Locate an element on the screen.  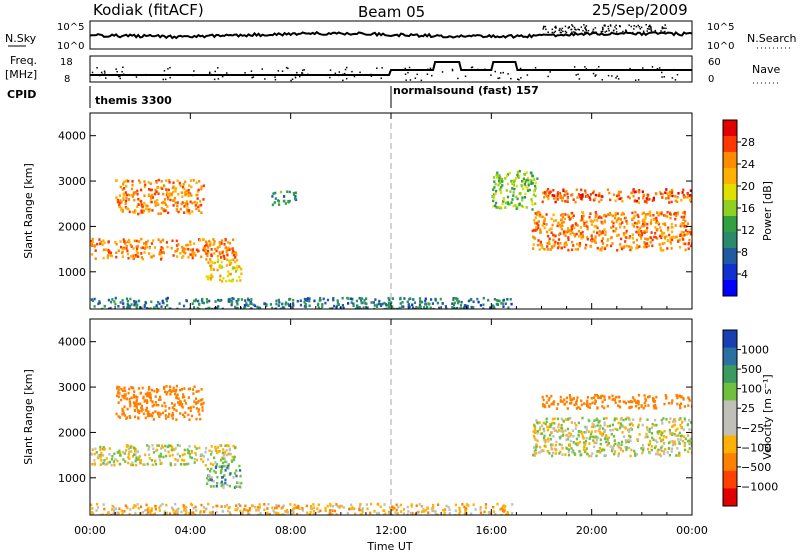
y-tick-label: 1000 is located at coordinates (72, 272).